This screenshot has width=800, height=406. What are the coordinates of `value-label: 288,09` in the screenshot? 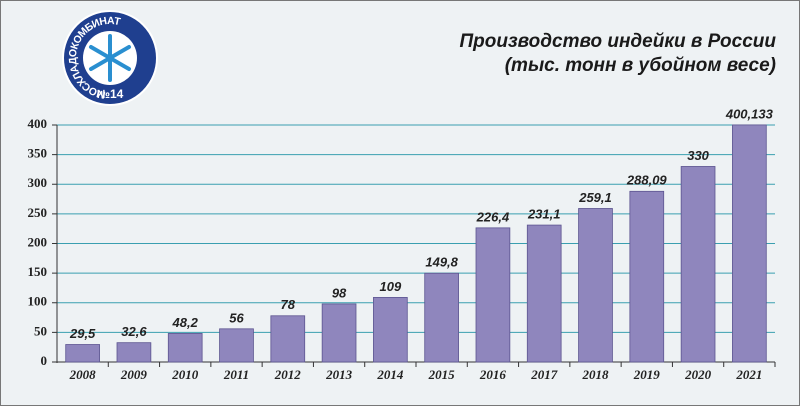 It's located at (647, 180).